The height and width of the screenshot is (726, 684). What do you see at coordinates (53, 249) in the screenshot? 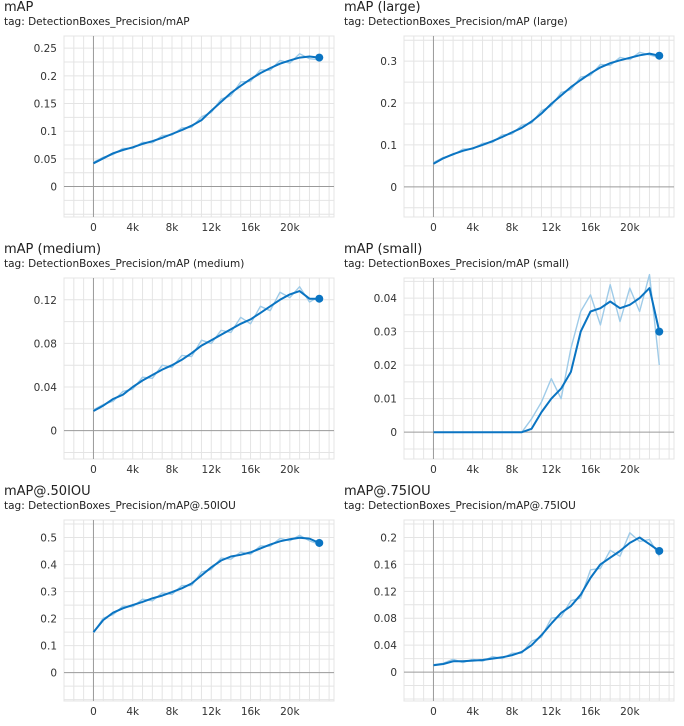
I see `chart-title: mAP (medium)` at bounding box center [53, 249].